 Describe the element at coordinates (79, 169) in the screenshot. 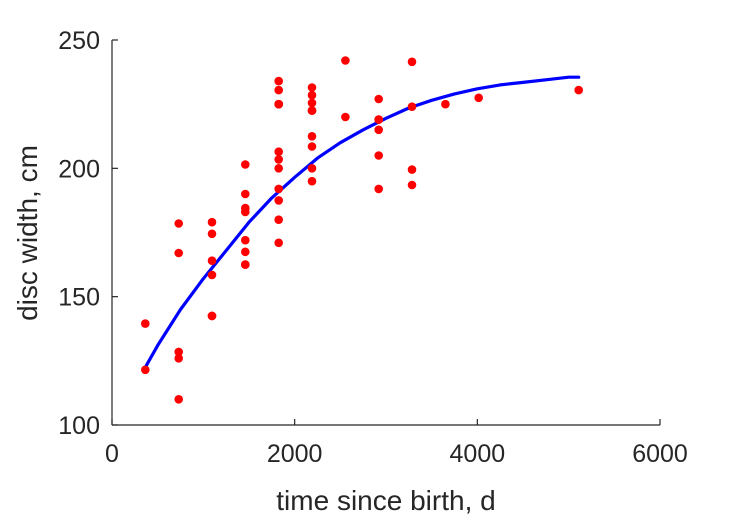

I see `y-tick-label: 200` at that location.